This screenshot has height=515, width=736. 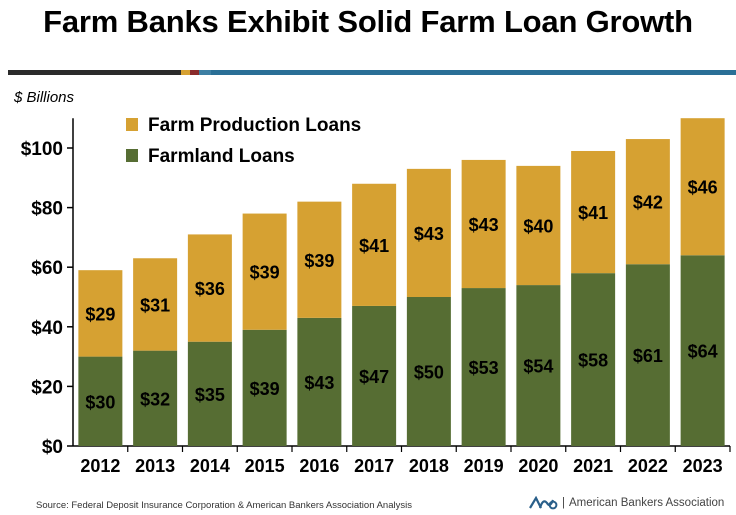 I want to click on data-label-farmland: $32, so click(x=155, y=399).